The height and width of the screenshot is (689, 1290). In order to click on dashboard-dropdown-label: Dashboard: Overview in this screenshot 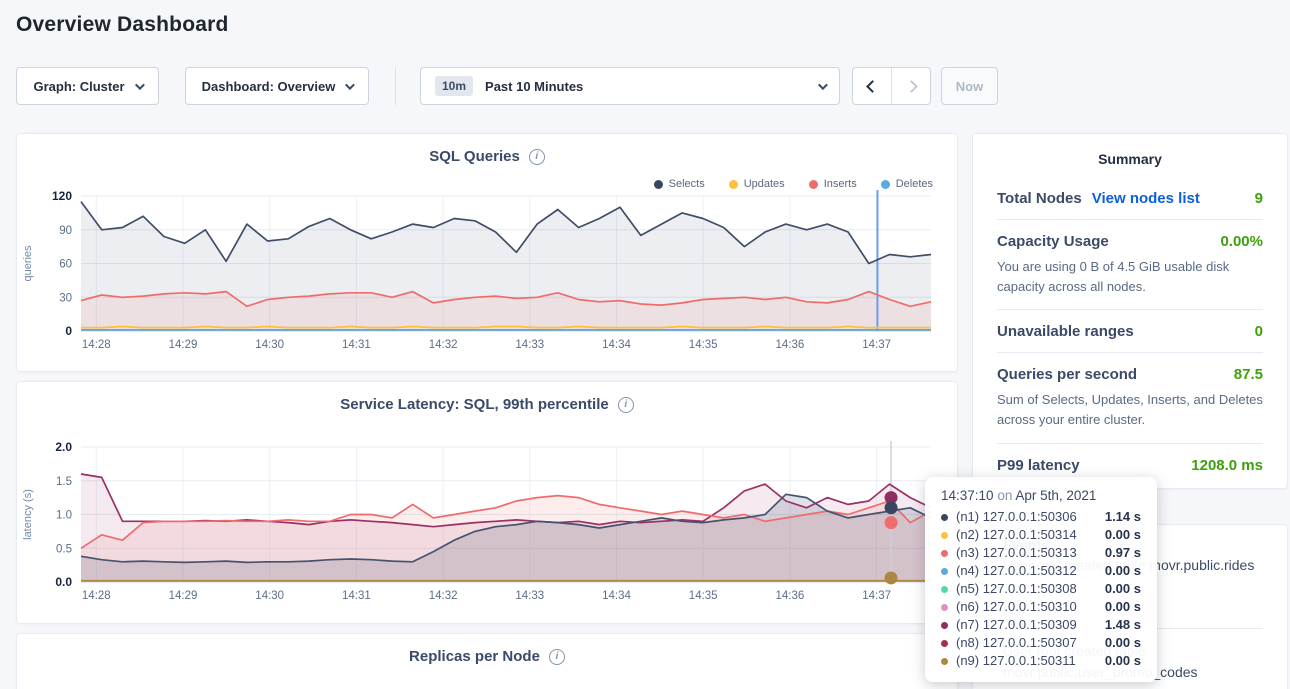, I will do `click(268, 86)`.